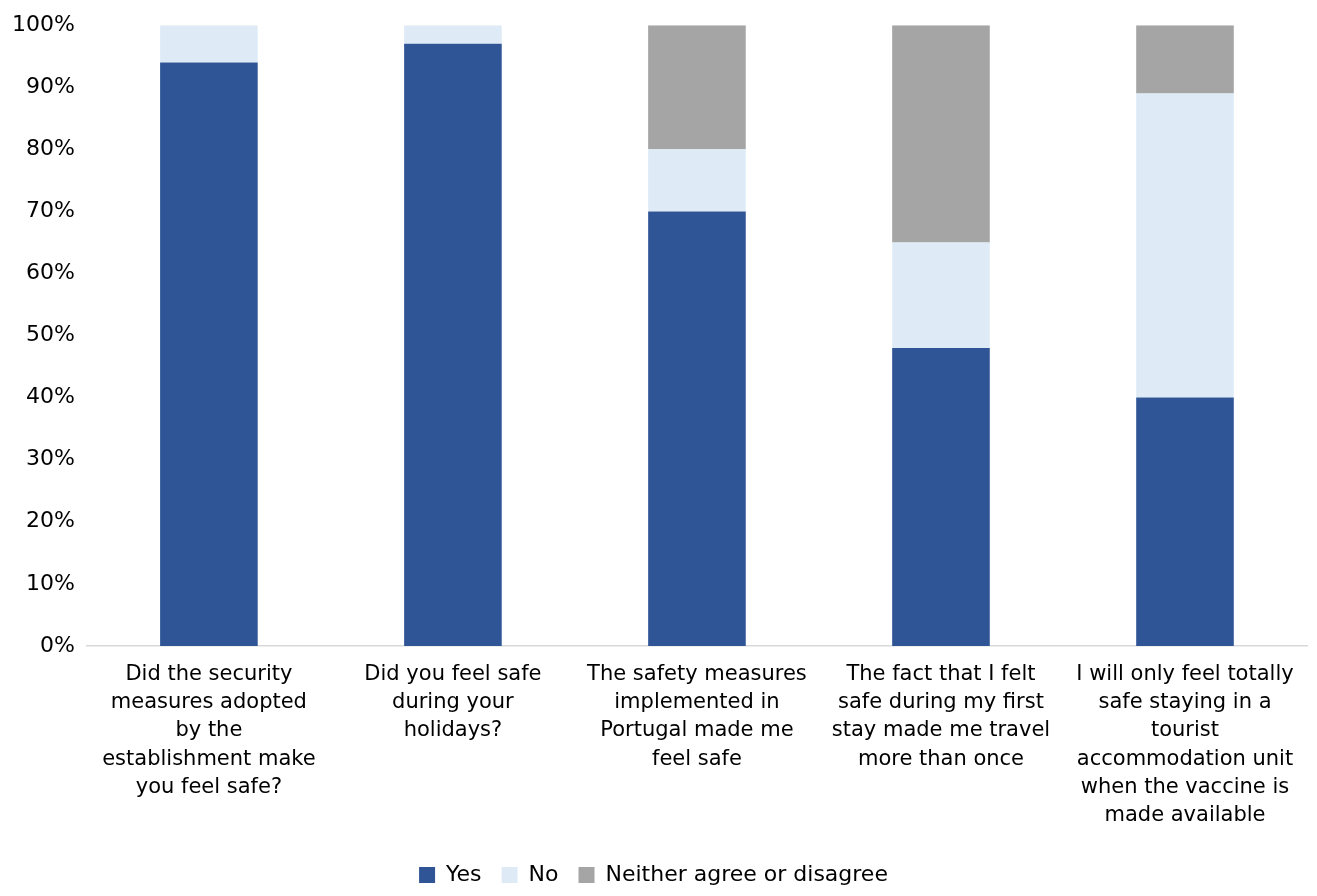  I want to click on y-tick-label: 70%, so click(50, 210).